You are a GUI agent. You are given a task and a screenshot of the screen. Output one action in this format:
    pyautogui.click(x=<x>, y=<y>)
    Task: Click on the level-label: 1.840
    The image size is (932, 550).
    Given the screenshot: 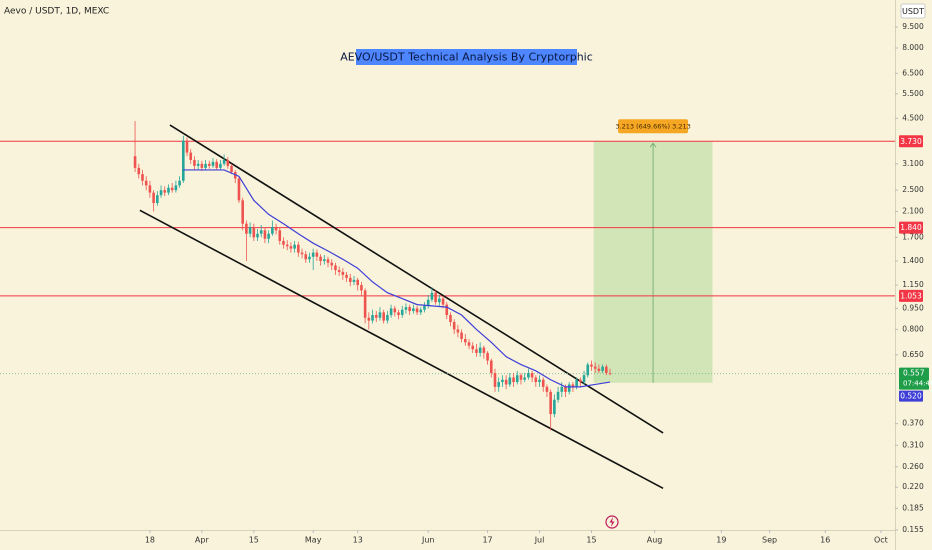 What is the action you would take?
    pyautogui.click(x=911, y=227)
    